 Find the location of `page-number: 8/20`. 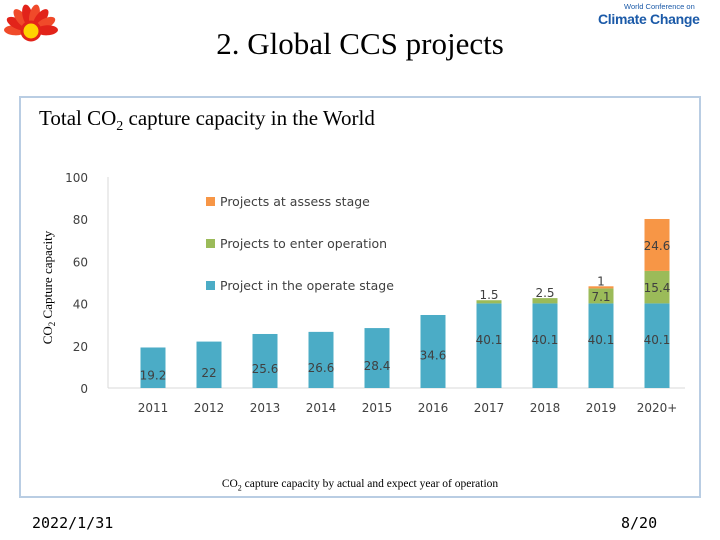

page-number: 8/20 is located at coordinates (639, 523).